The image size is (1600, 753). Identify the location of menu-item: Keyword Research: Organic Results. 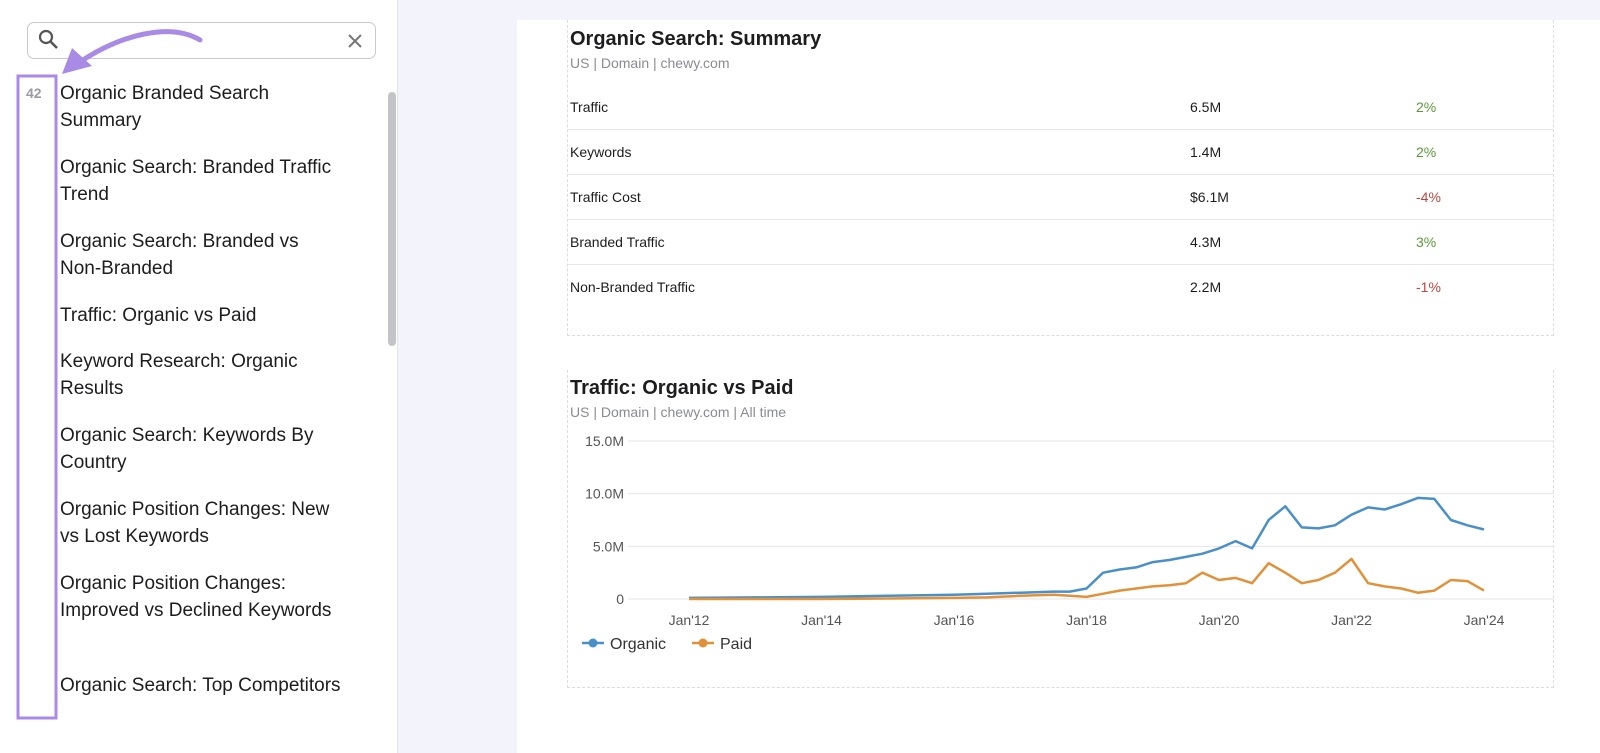
(179, 375).